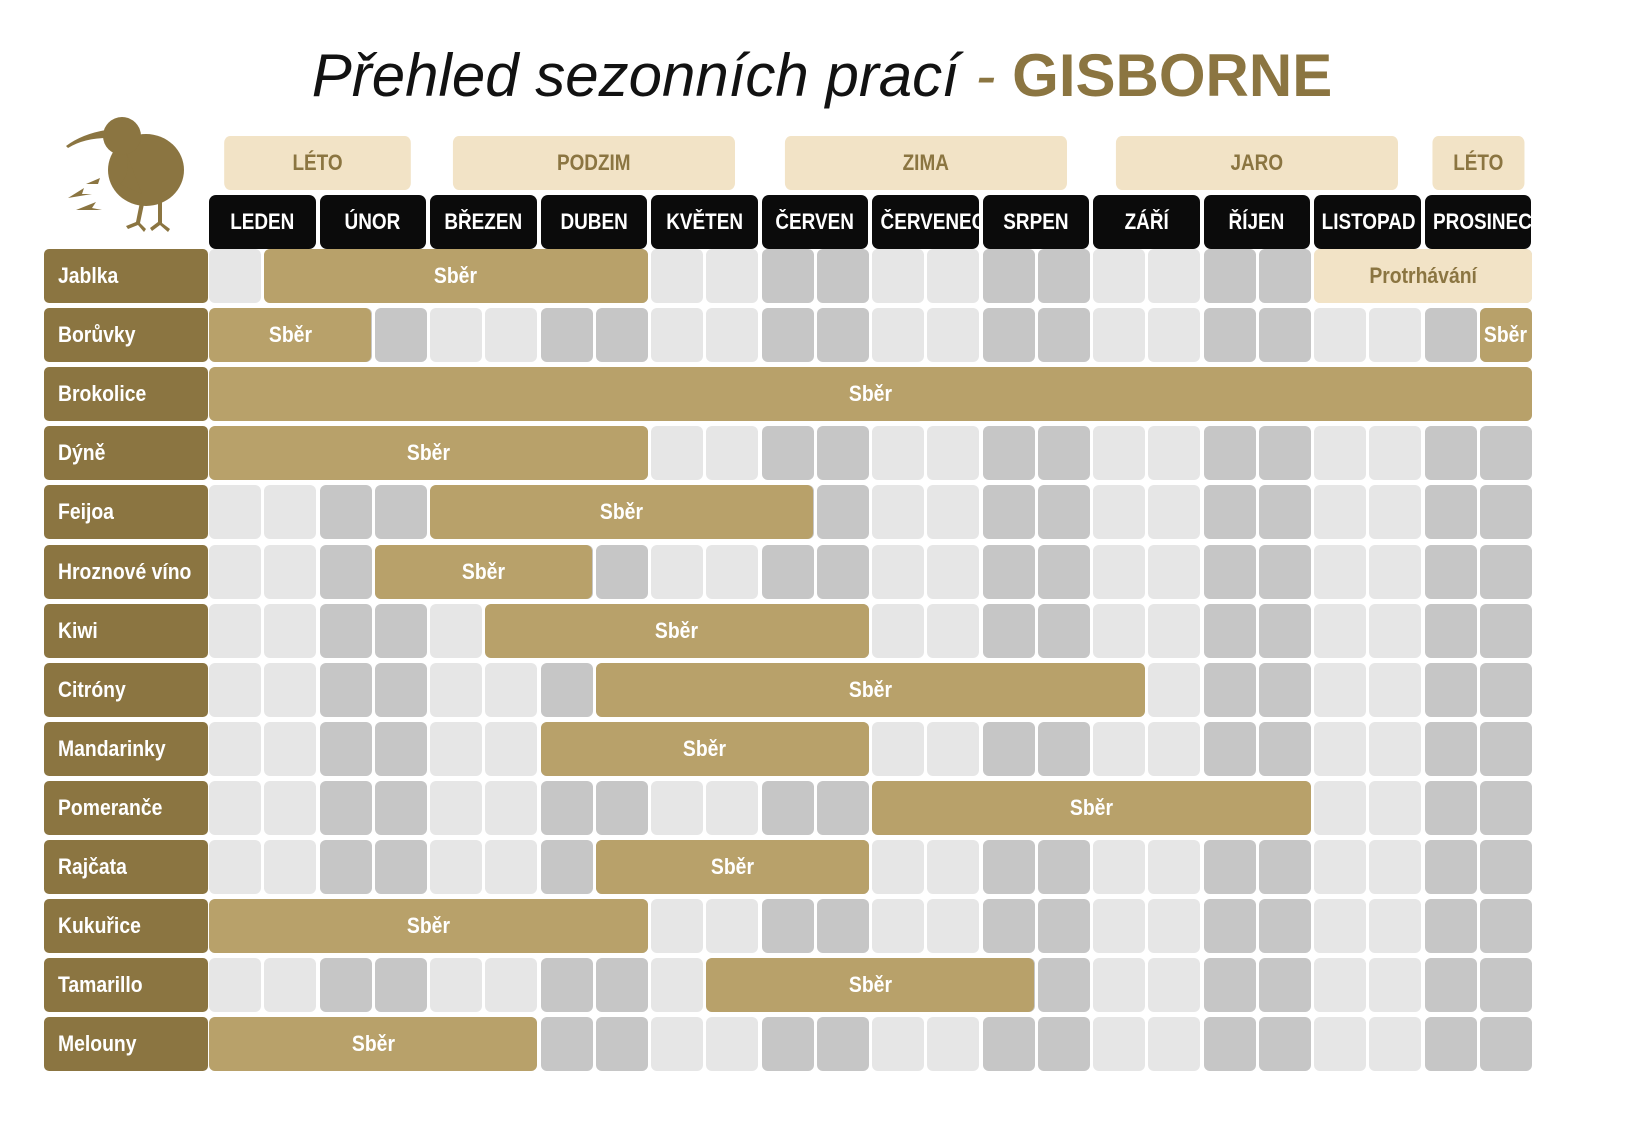 The height and width of the screenshot is (1135, 1644). What do you see at coordinates (929, 221) in the screenshot?
I see `month-label: ČERVENEC` at bounding box center [929, 221].